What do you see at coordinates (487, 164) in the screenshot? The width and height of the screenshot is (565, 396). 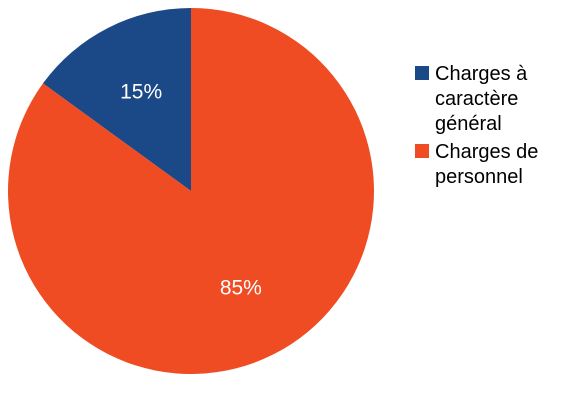 I see `legend-label: Charges de personnel` at bounding box center [487, 164].